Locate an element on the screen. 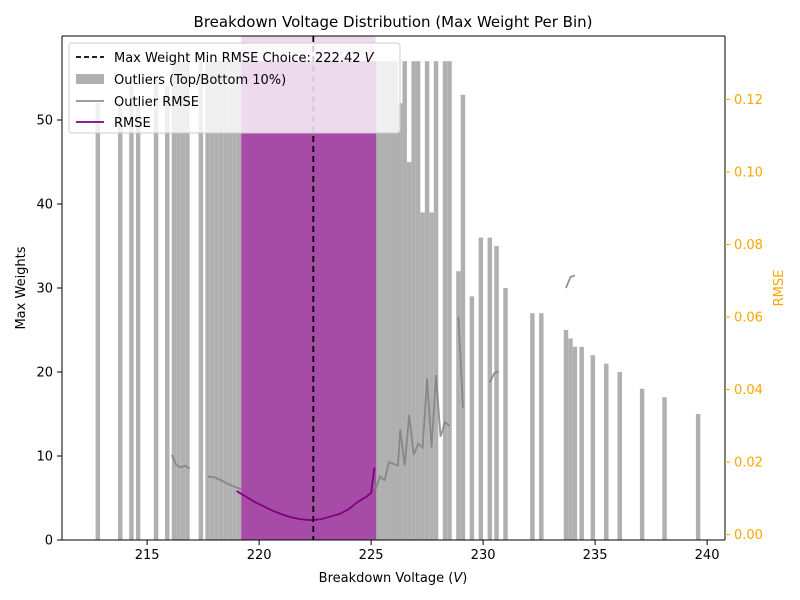  y-axis-label: Max Weights is located at coordinates (21, 287).